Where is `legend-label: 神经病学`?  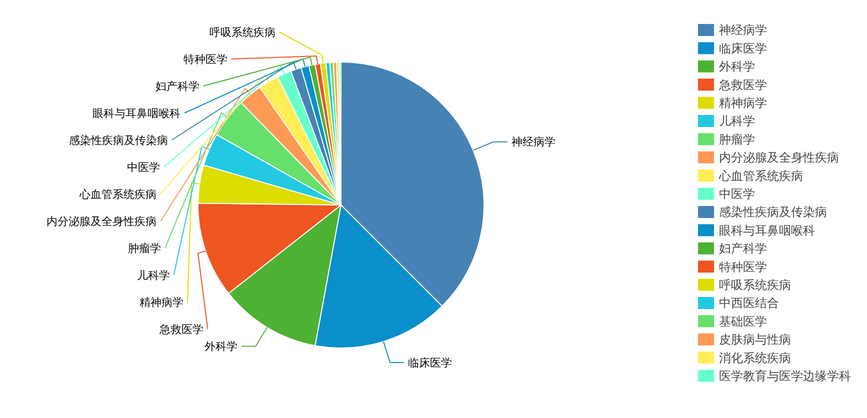 legend-label: 神经病学 is located at coordinates (743, 30).